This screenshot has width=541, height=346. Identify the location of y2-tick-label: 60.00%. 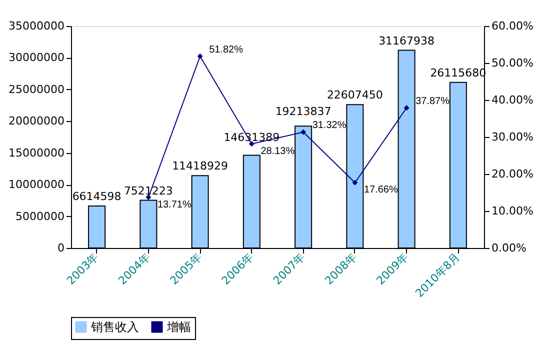
(513, 26).